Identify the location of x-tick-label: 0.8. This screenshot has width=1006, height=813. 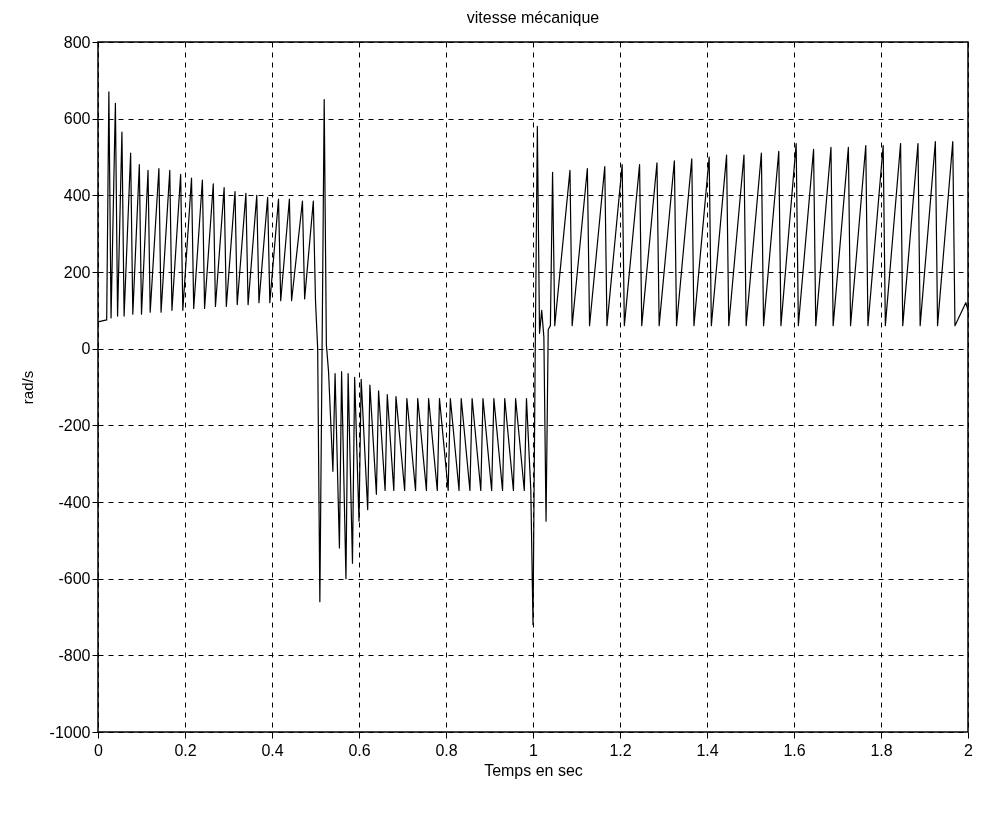
(446, 750).